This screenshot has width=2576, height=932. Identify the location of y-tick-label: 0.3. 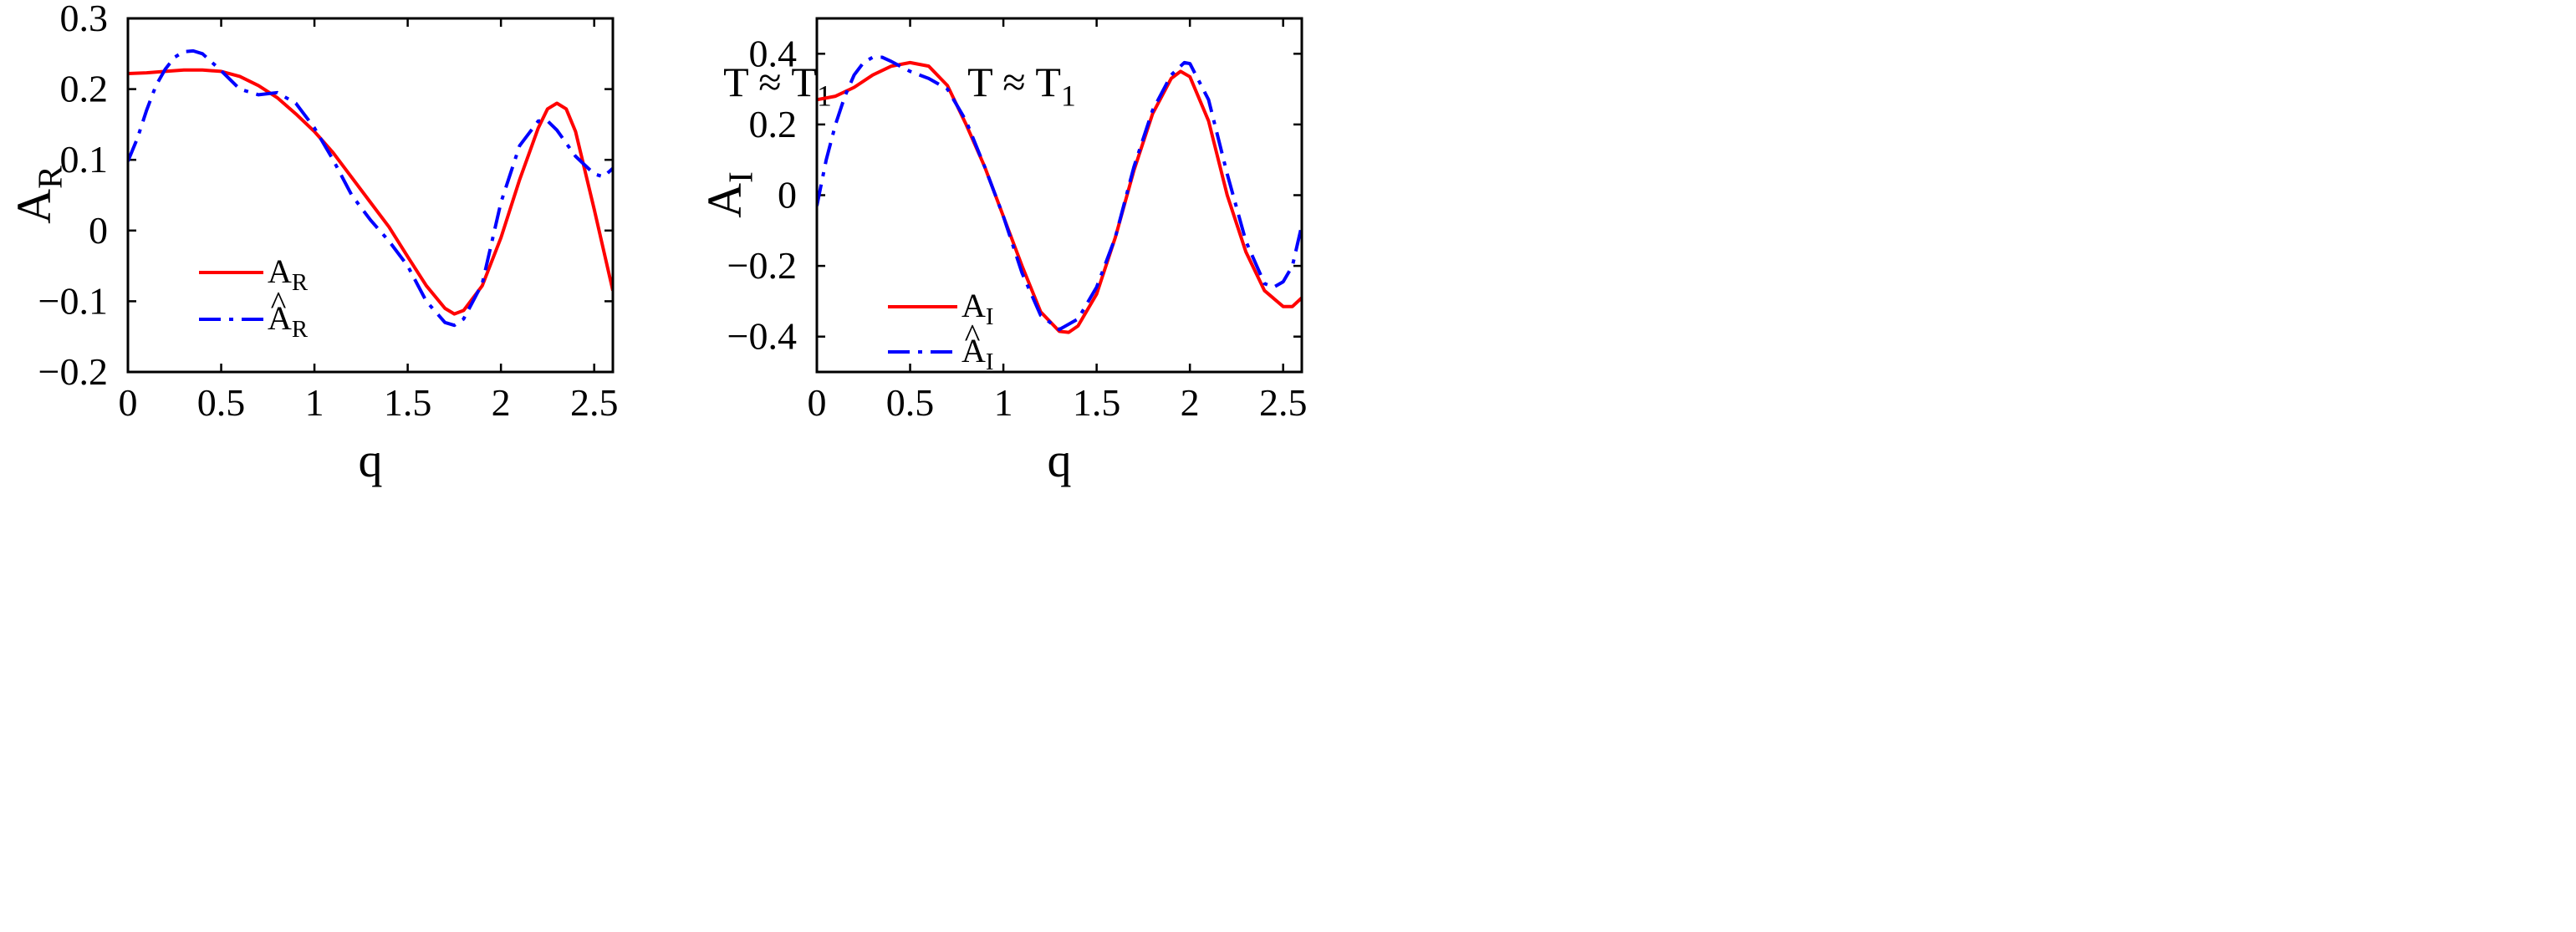
(84, 19).